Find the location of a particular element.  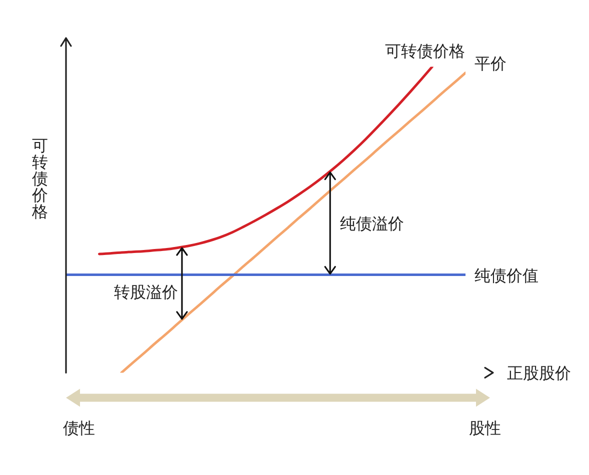

series-label: 可转债价格 is located at coordinates (425, 50).